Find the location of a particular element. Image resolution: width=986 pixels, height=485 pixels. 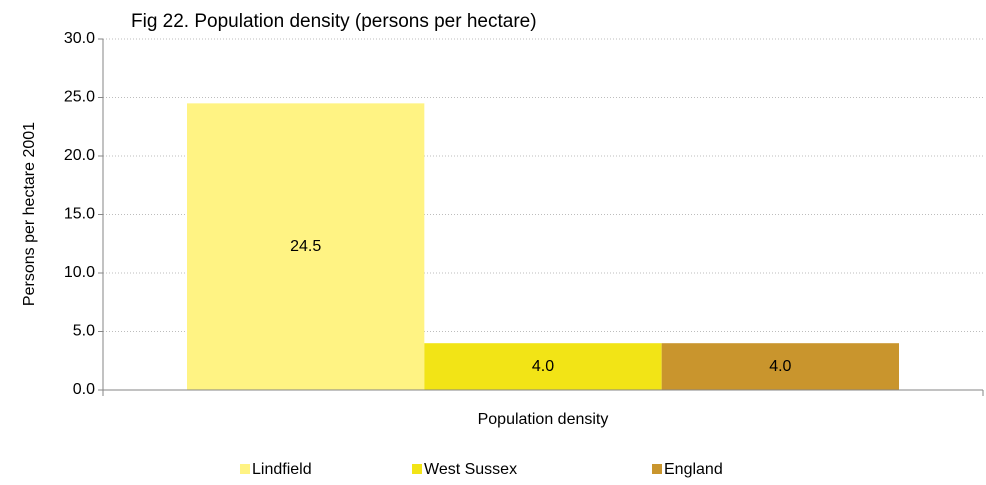

legend-label: West Sussex is located at coordinates (470, 469).